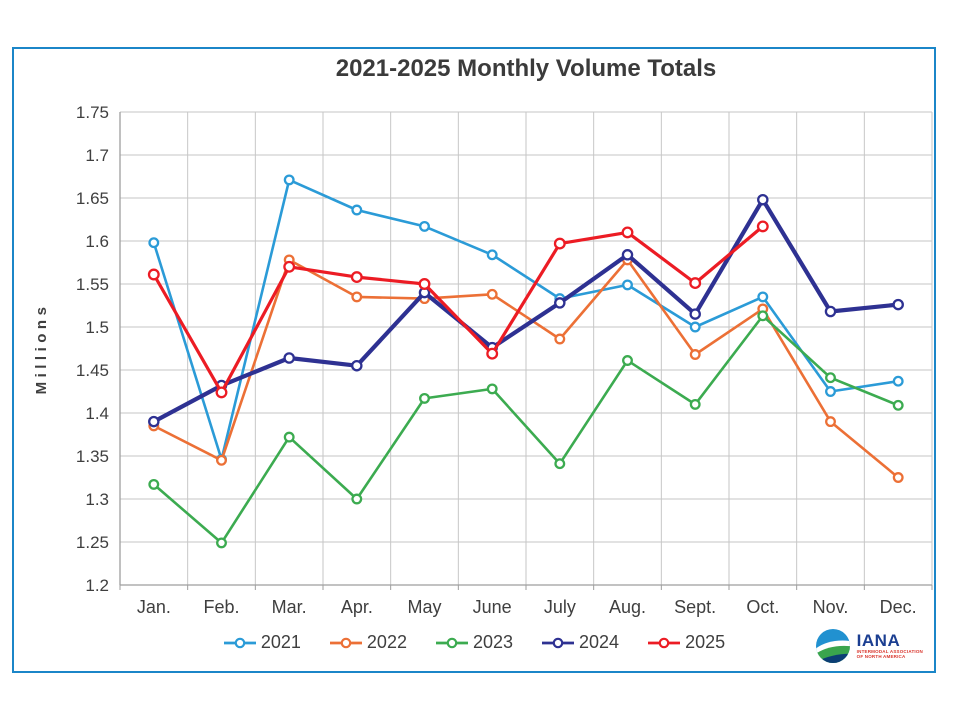 Image resolution: width=960 pixels, height=720 pixels. Describe the element at coordinates (695, 607) in the screenshot. I see `svg-text: Sept.` at that location.